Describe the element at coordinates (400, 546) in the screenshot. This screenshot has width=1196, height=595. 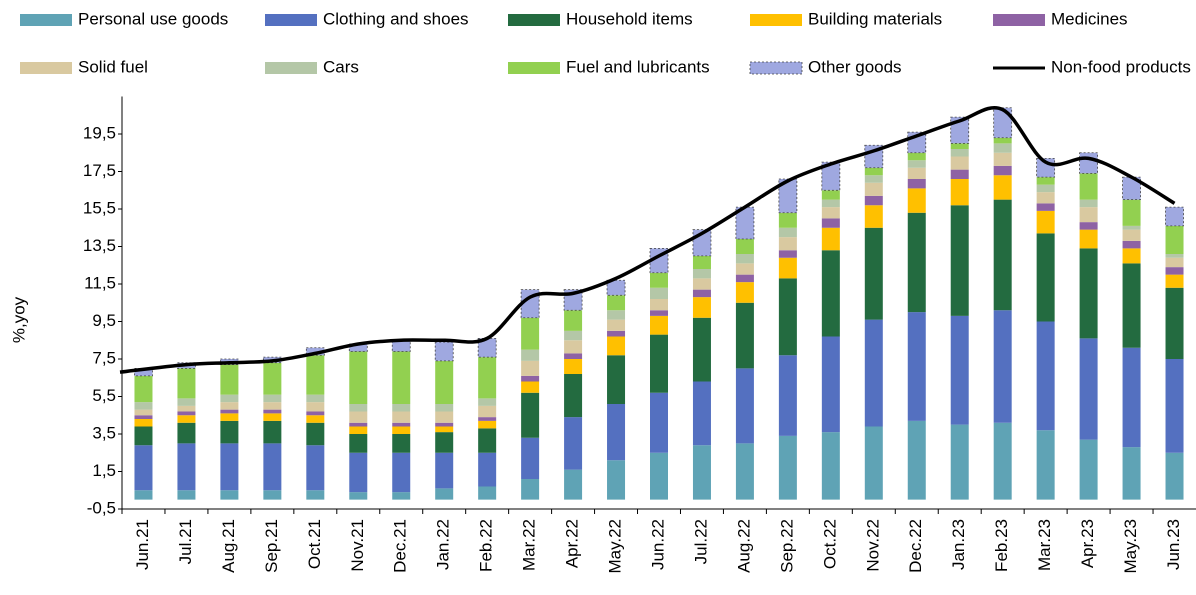
I see `x-tick-label: Dec.21` at that location.